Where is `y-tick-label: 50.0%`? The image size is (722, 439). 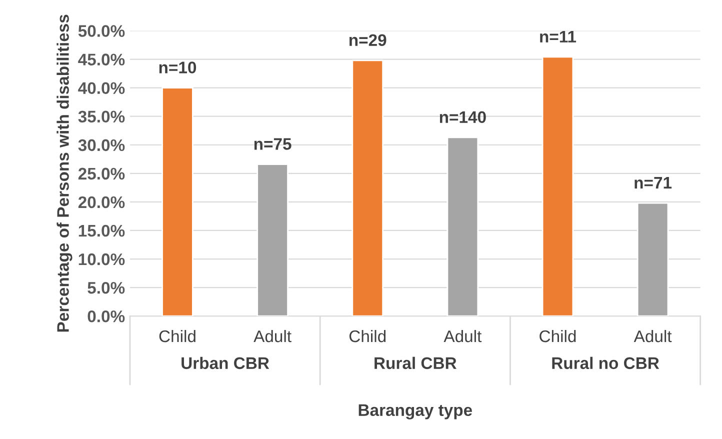 y-tick-label: 50.0% is located at coordinates (101, 31).